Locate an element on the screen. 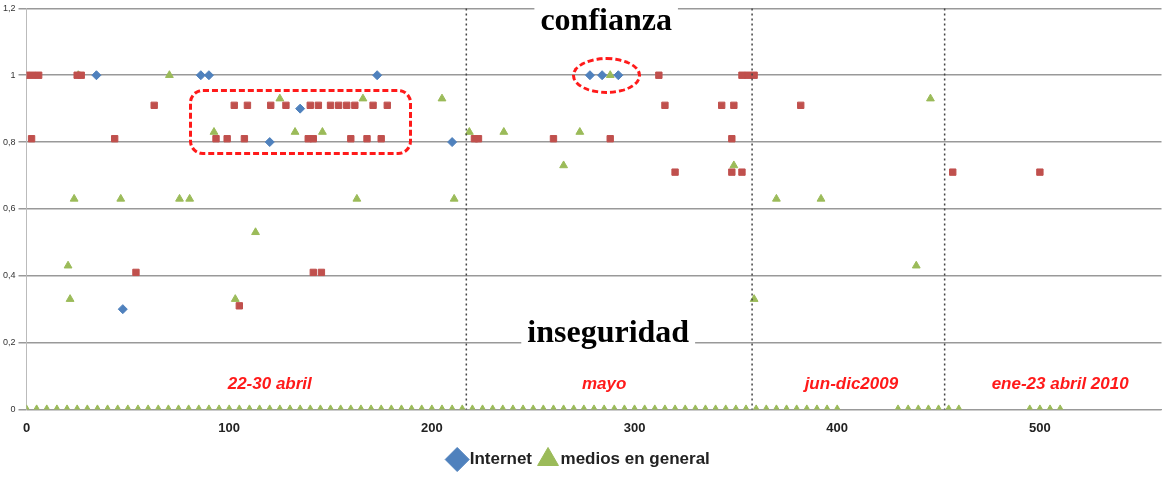  x-tick-label: 500 is located at coordinates (1040, 427).